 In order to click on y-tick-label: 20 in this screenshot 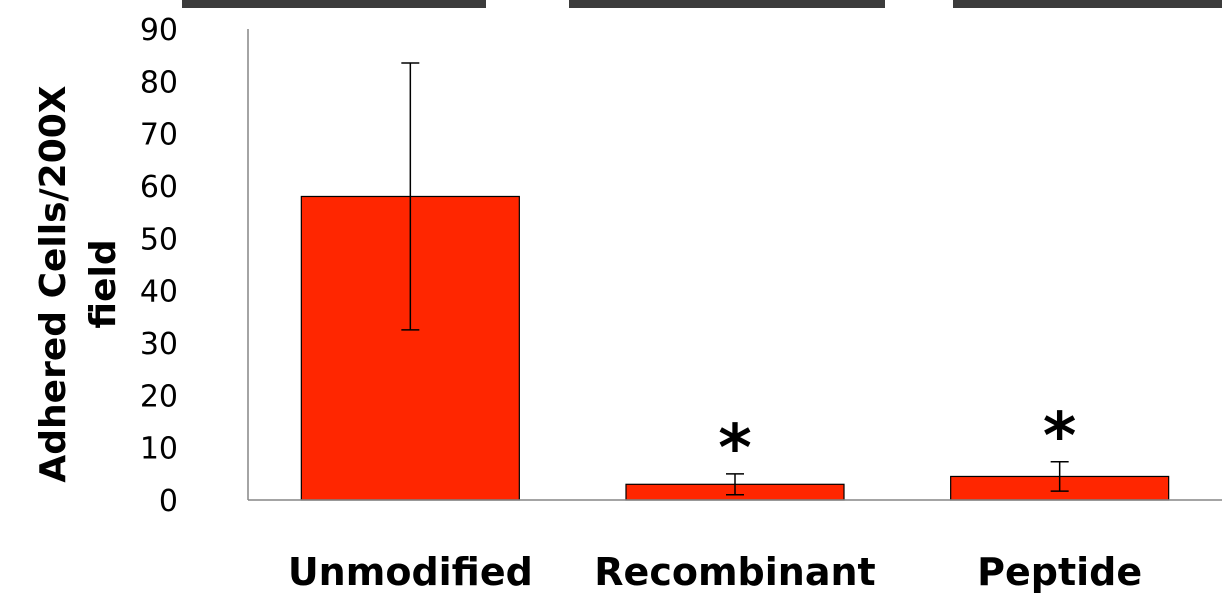, I will do `click(159, 396)`.